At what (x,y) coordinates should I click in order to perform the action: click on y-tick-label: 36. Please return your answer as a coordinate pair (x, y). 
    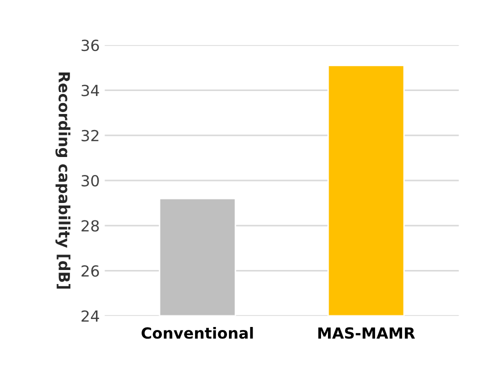
    Looking at the image, I should click on (90, 46).